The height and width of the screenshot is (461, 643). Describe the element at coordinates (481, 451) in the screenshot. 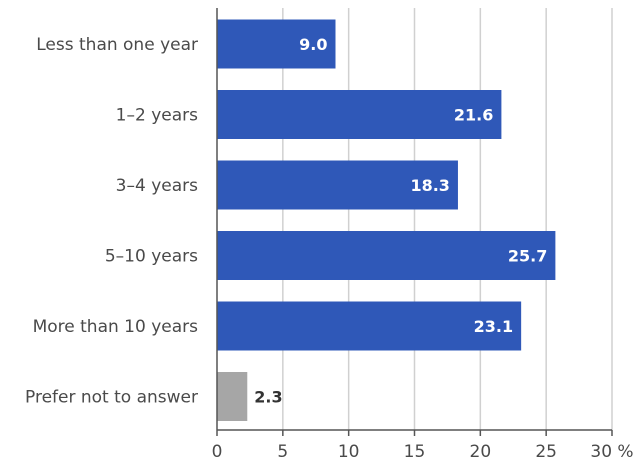

I see `x-tick-label-20: 20` at that location.